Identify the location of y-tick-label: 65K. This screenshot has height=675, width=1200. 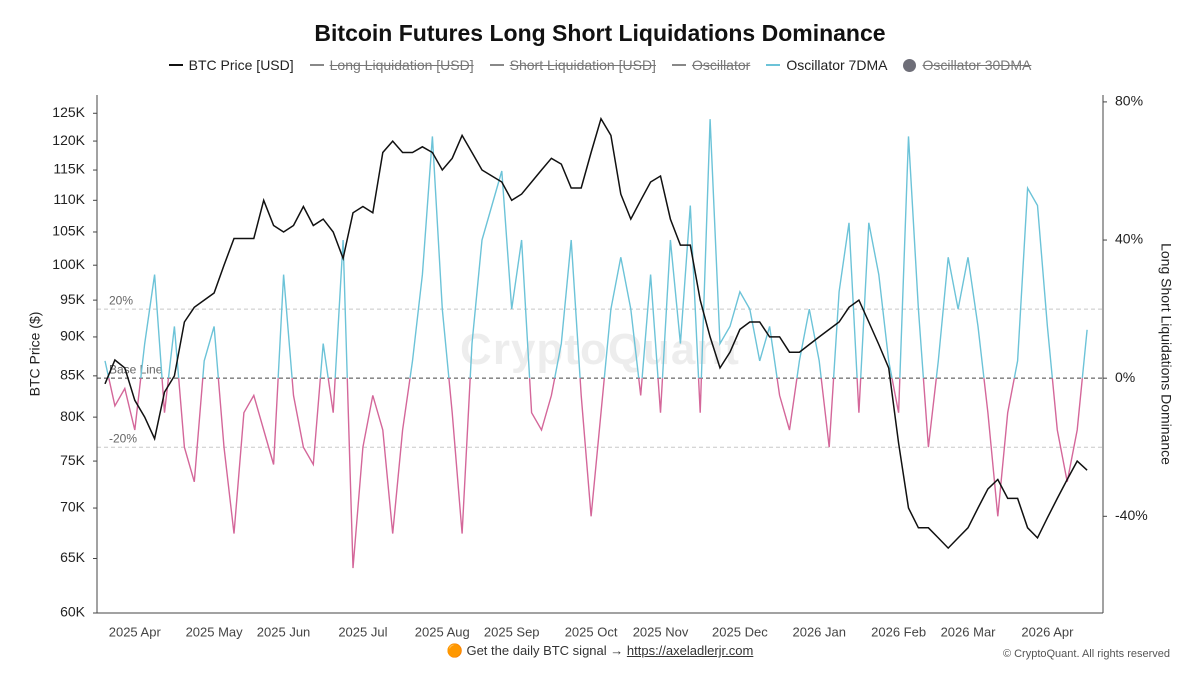
(73, 557).